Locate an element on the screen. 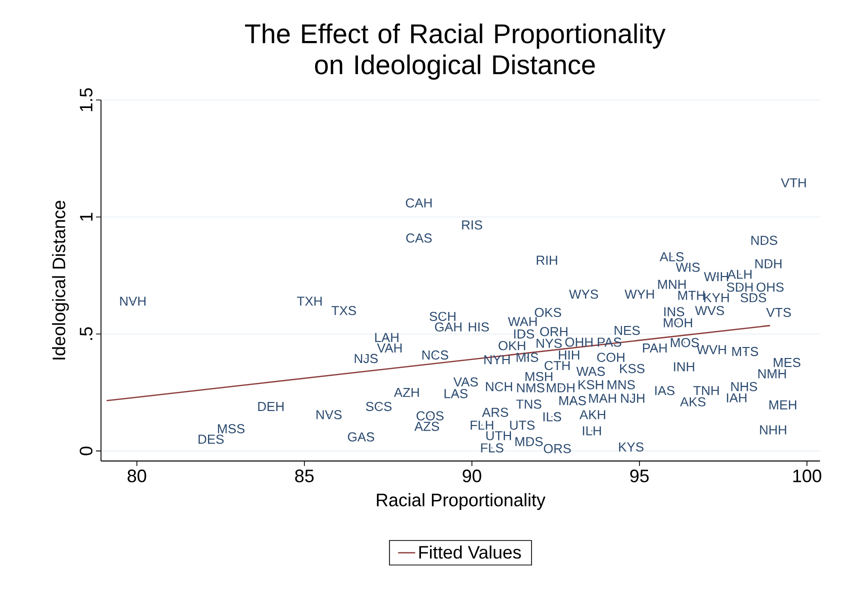 Image resolution: width=842 pixels, height=611 pixels. data-label: KYS is located at coordinates (631, 447).